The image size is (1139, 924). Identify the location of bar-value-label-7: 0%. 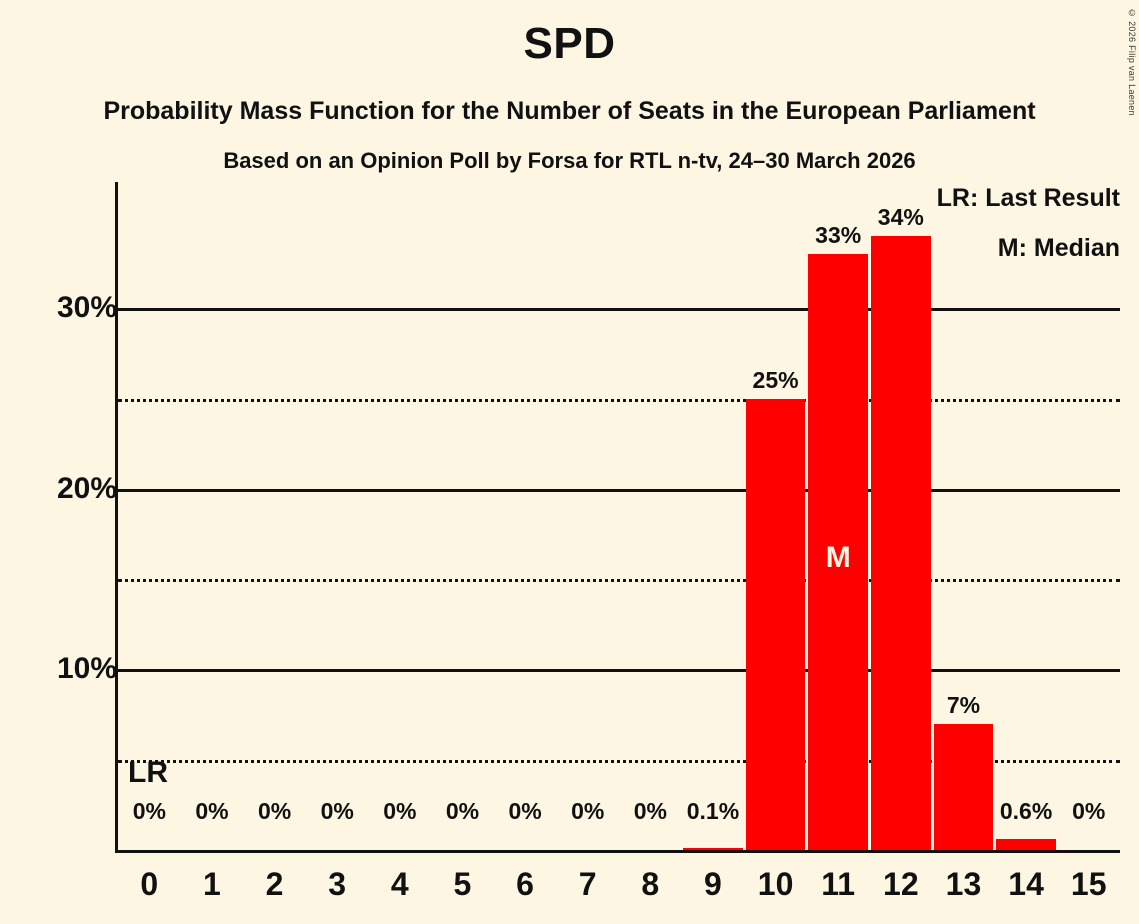
(588, 811).